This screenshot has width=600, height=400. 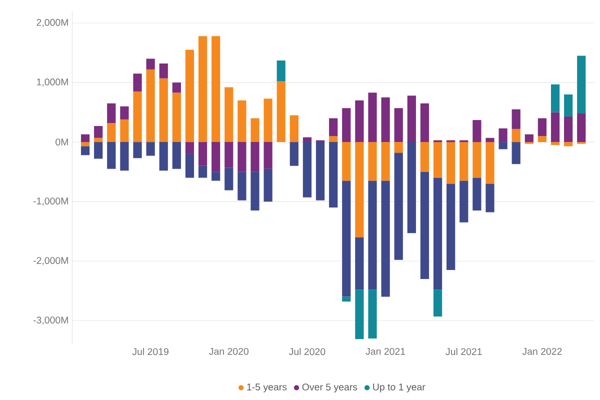 I want to click on y-tick-label: -3,000M, so click(x=50, y=320).